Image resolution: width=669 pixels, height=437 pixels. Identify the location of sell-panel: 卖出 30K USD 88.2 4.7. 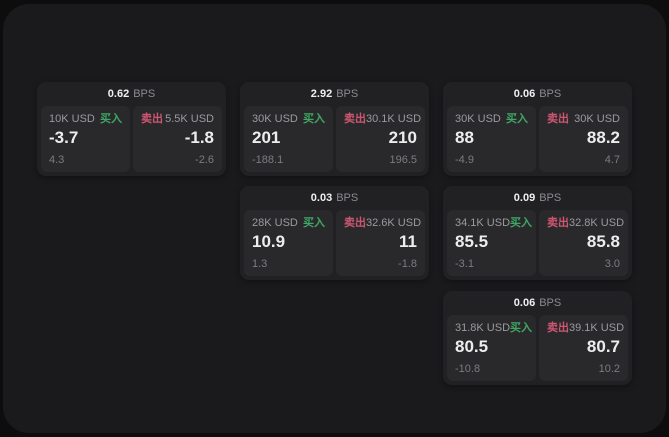
(583, 139).